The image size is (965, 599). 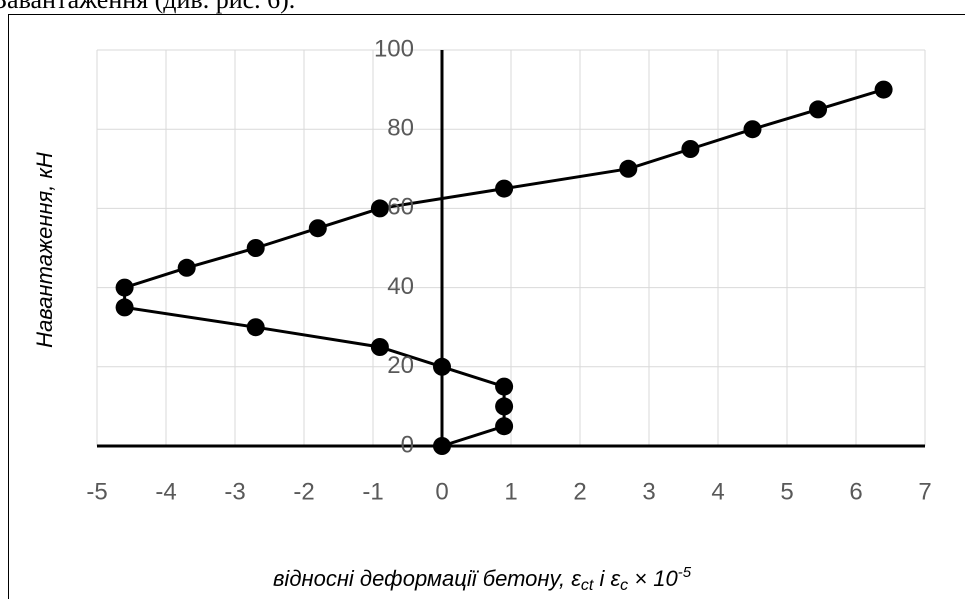 I want to click on x-axis-title-part: відносні деформації бетону, ε, so click(x=427, y=578).